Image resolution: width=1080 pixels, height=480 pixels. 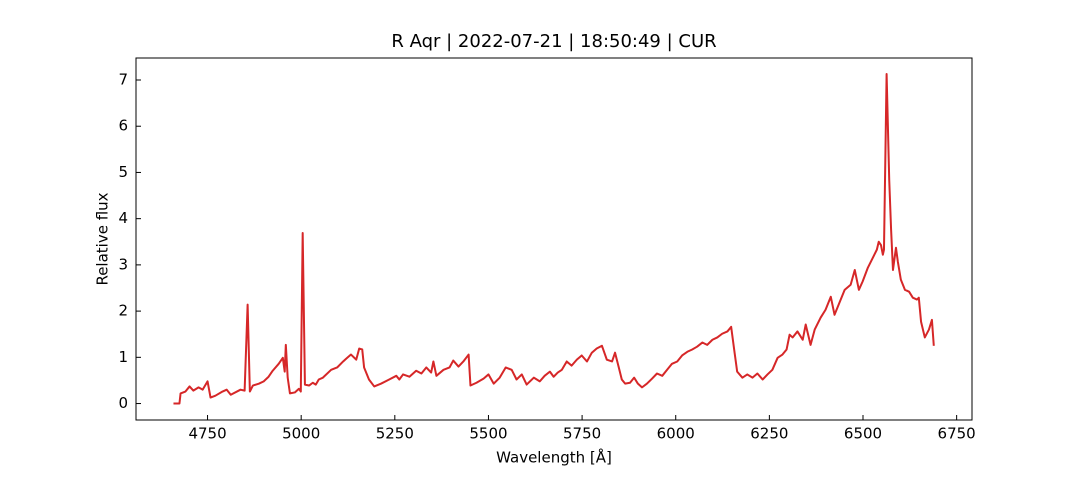 I want to click on x-tick-label: 6000, so click(x=676, y=434).